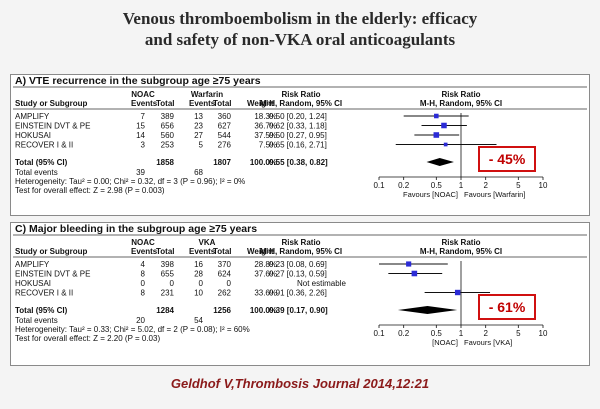  I want to click on study-total1: 656, so click(168, 126).